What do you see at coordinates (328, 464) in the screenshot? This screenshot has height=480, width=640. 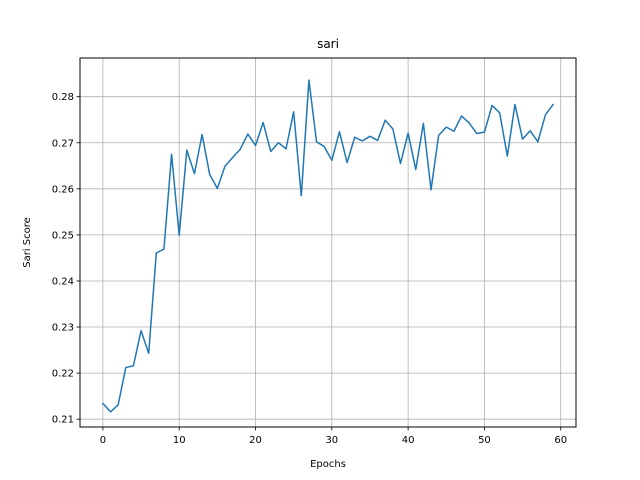 I see `x-axis-label: Epochs` at bounding box center [328, 464].